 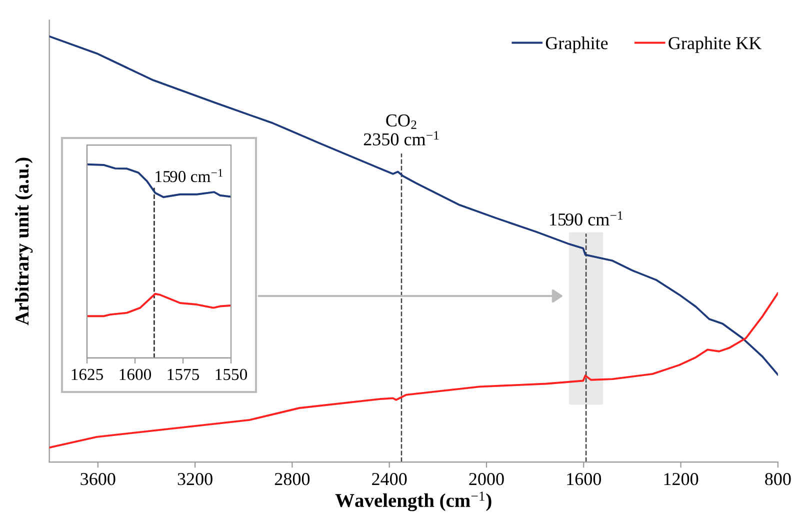 What do you see at coordinates (486, 479) in the screenshot?
I see `x-tick-label: 2000` at bounding box center [486, 479].